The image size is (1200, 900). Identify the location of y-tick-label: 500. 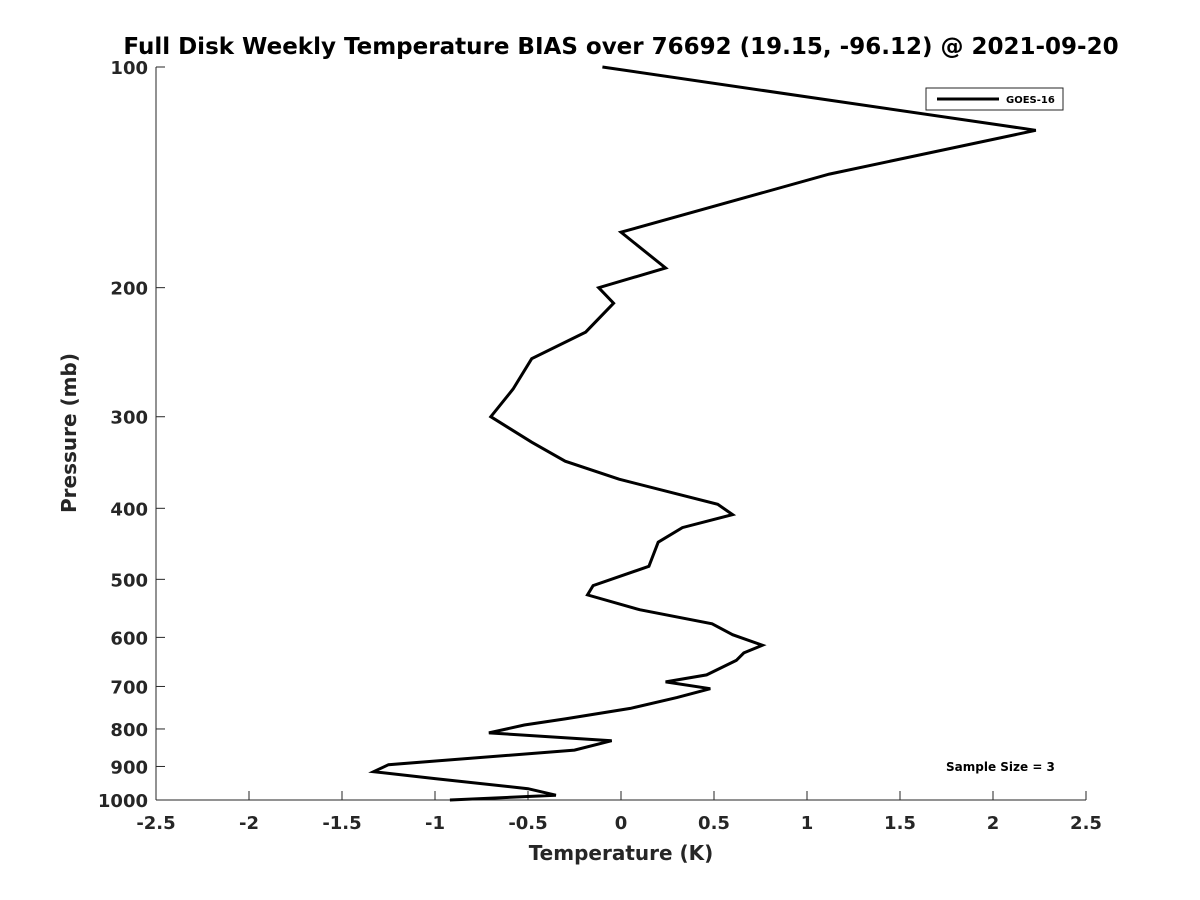
(129, 580).